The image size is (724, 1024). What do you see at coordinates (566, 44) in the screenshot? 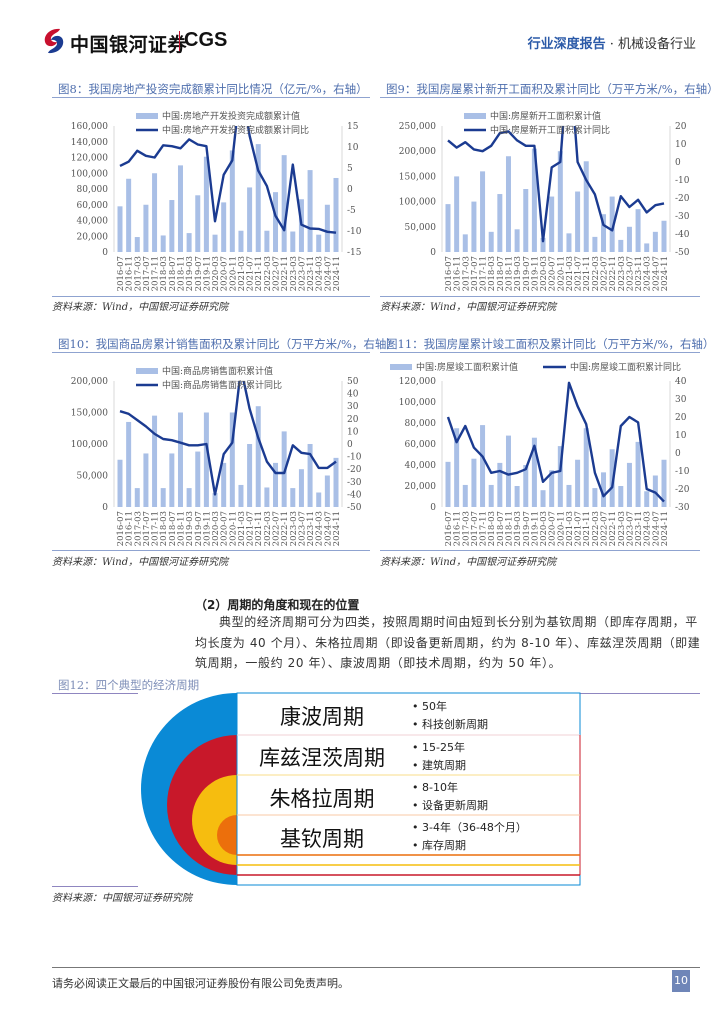
I see `report-type: 行业深度报告` at bounding box center [566, 44].